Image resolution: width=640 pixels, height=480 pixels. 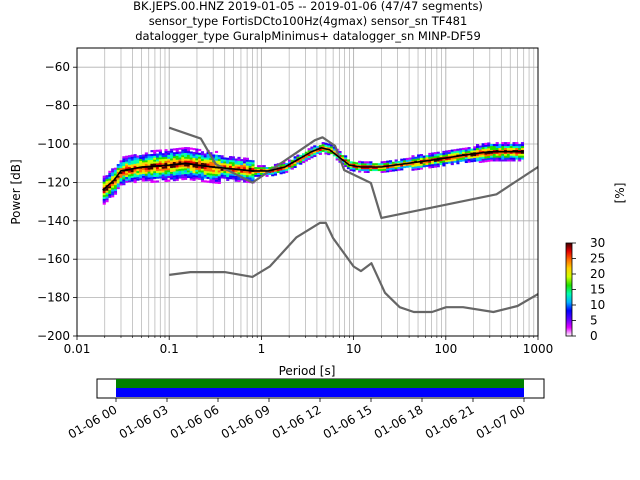 I want to click on time-tick-label: 01-06 06, so click(x=195, y=421).